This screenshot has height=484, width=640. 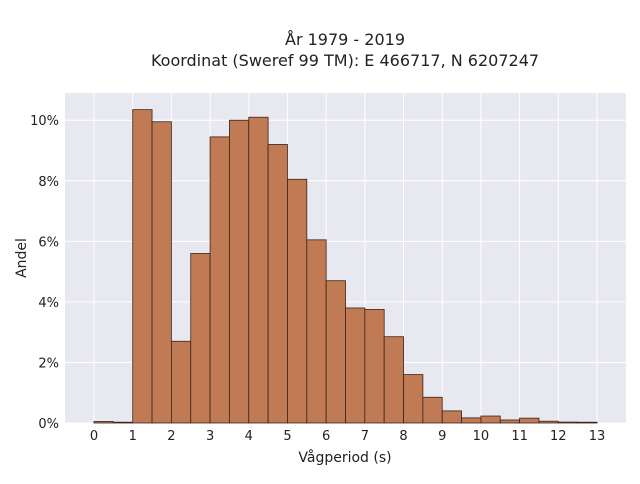 I want to click on x-tick-label: 8, so click(x=403, y=436).